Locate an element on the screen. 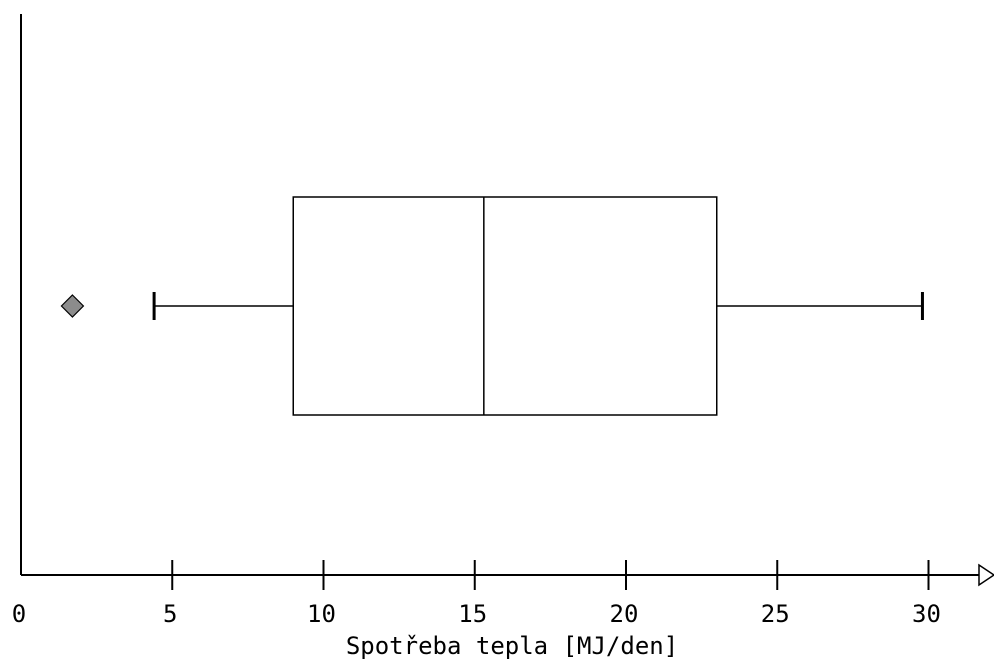 This screenshot has width=994, height=662. x-tick-label: 30 is located at coordinates (926, 614).